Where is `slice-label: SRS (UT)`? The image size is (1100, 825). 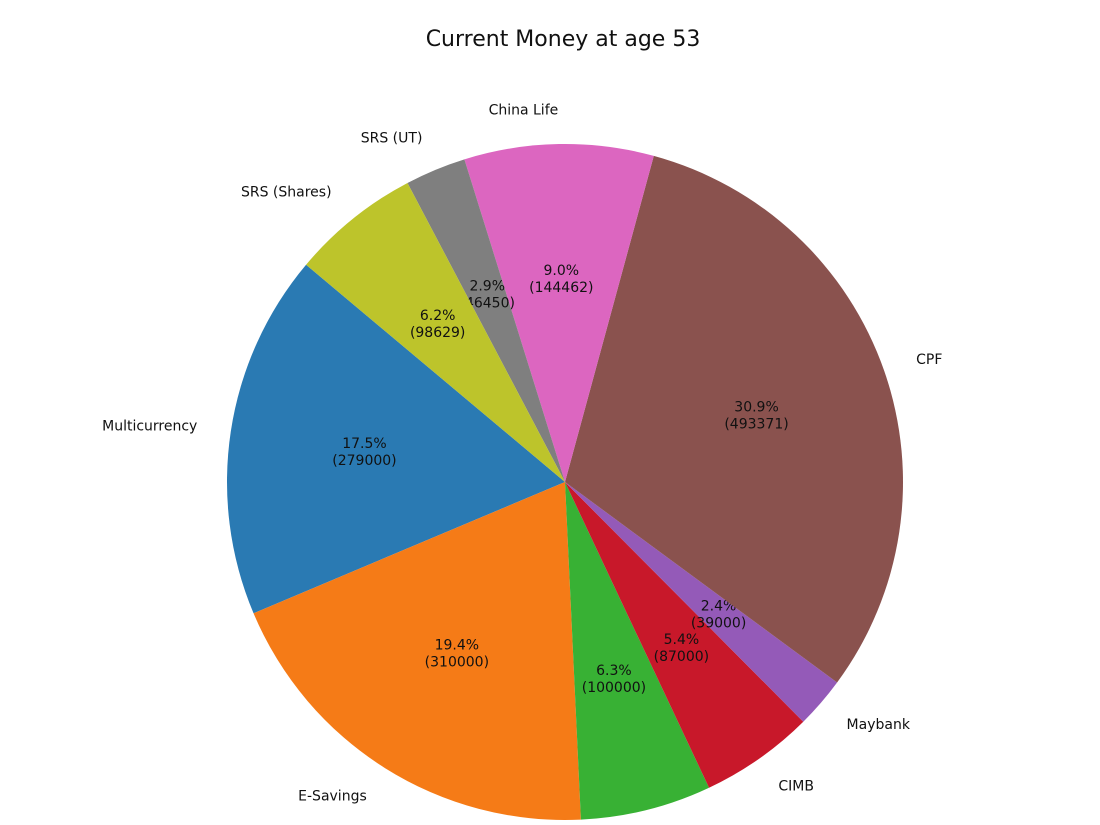 slice-label: SRS (UT) is located at coordinates (392, 139).